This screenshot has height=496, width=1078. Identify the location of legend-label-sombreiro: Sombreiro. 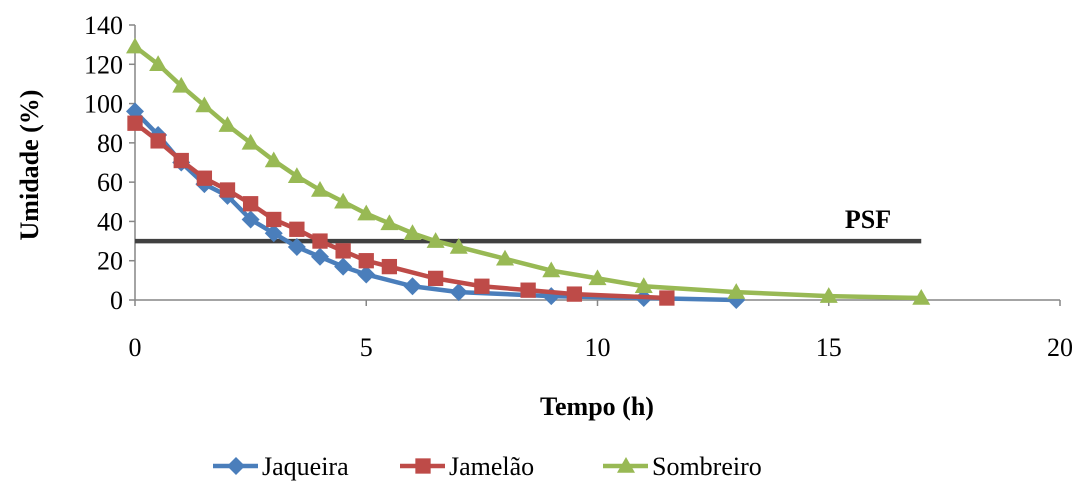
(707, 466).